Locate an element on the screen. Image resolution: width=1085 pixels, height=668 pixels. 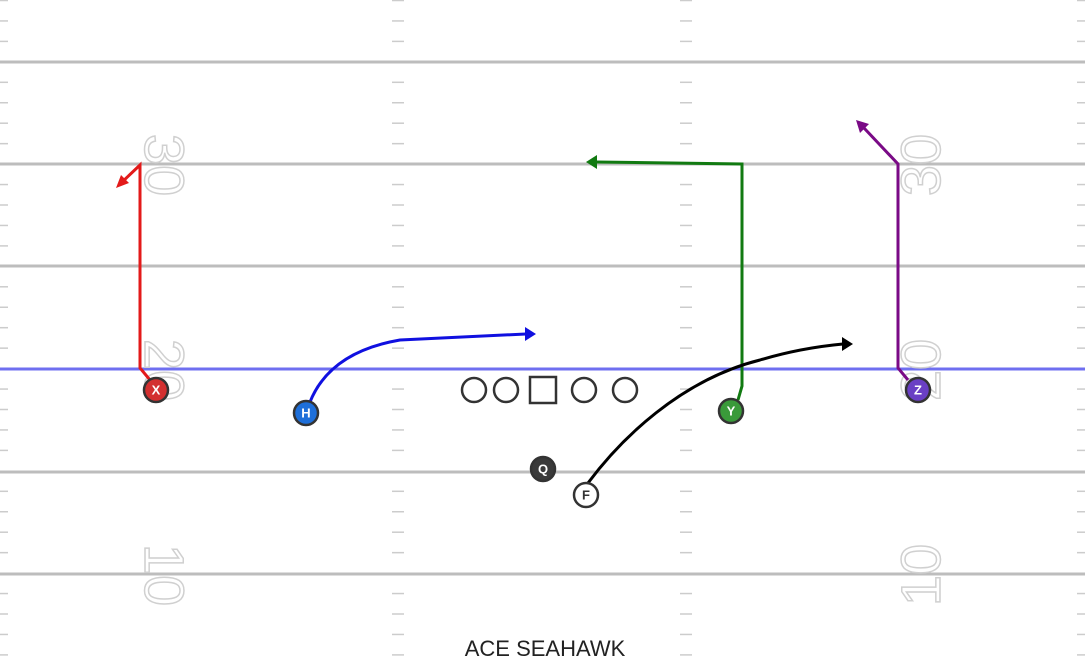
route-h is located at coordinates (417, 367).